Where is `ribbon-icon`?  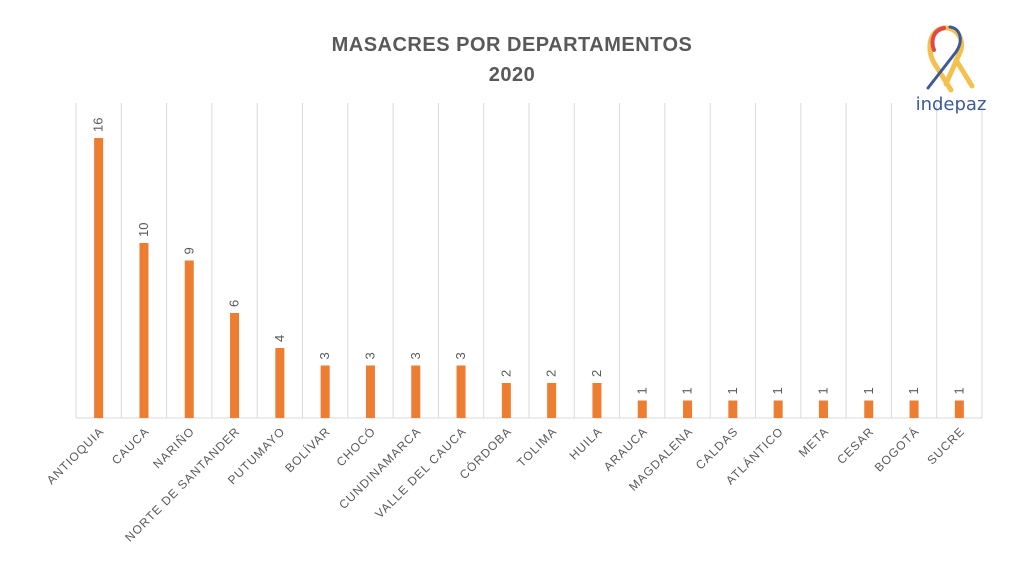 ribbon-icon is located at coordinates (950, 59).